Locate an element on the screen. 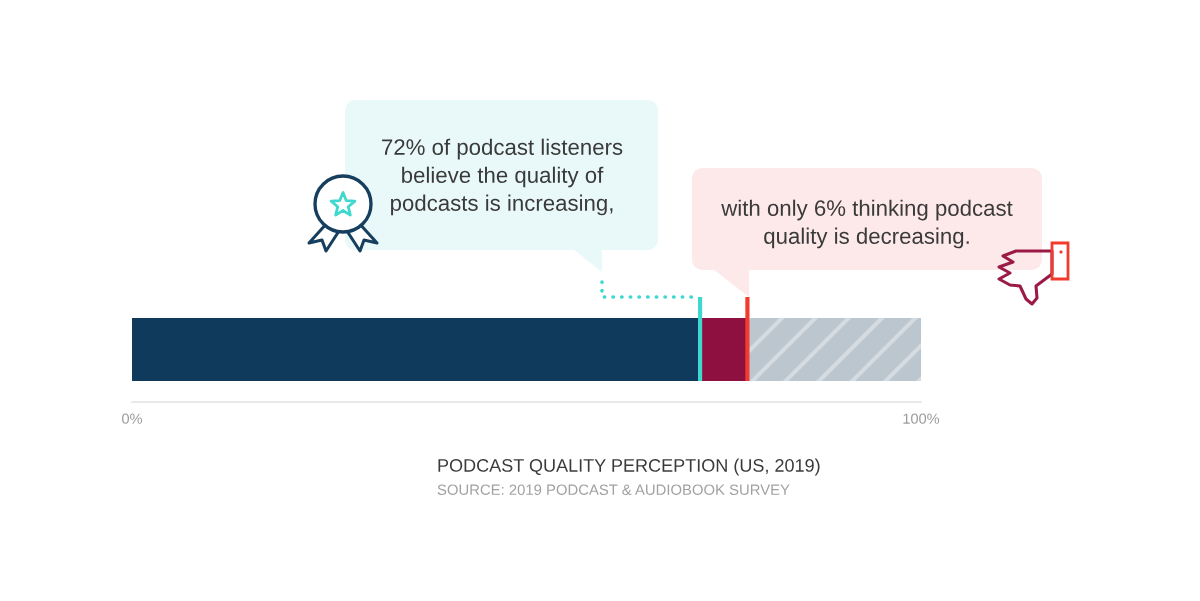 The height and width of the screenshot is (601, 1200). text: PODCAST QUALITY PERCEPTION (US, 2019) is located at coordinates (629, 467).